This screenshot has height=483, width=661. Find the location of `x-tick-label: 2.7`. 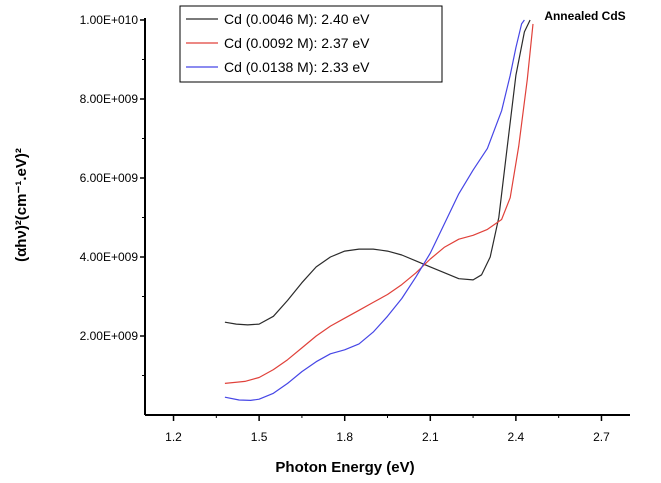

x-tick-label: 2.7 is located at coordinates (601, 437).